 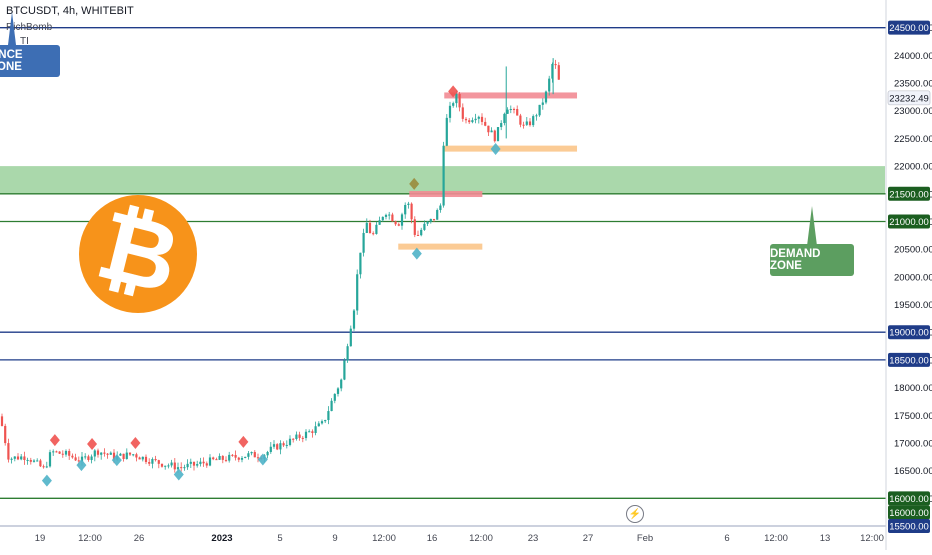 I want to click on resistance-zone-label: ANCE ZONE, so click(x=11, y=61).